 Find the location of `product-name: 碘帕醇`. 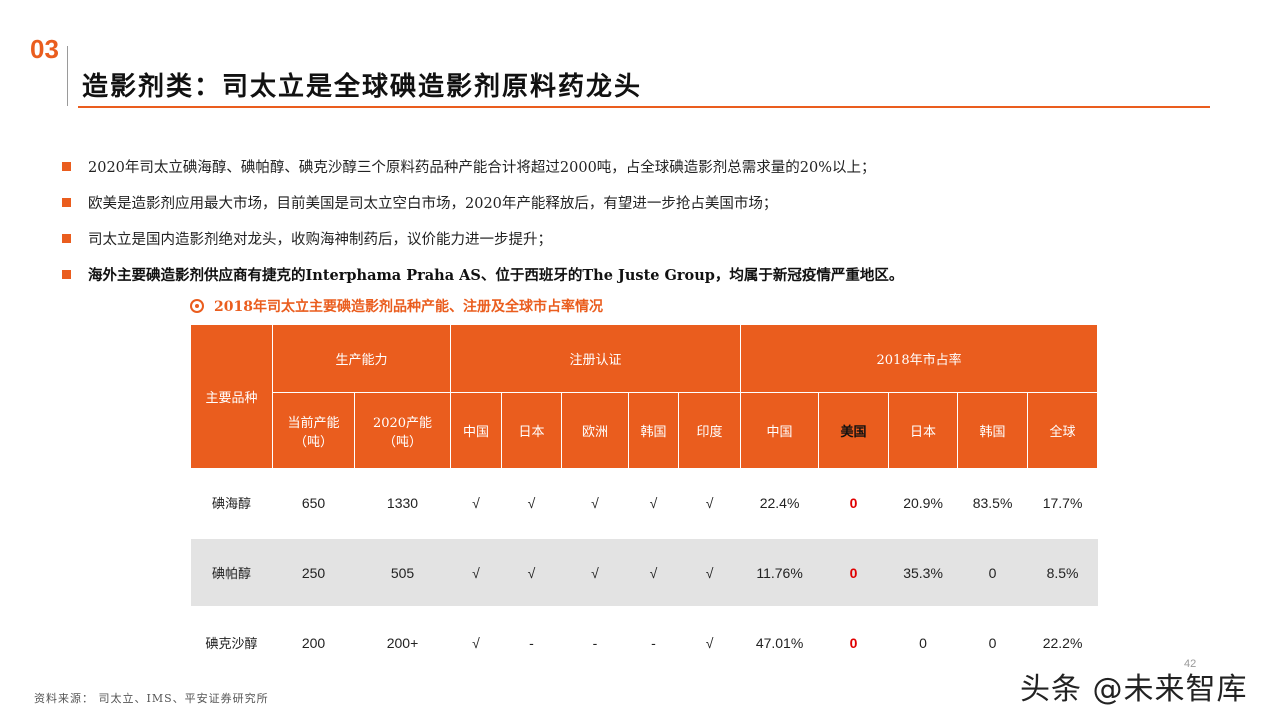

product-name: 碘帕醇 is located at coordinates (231, 572).